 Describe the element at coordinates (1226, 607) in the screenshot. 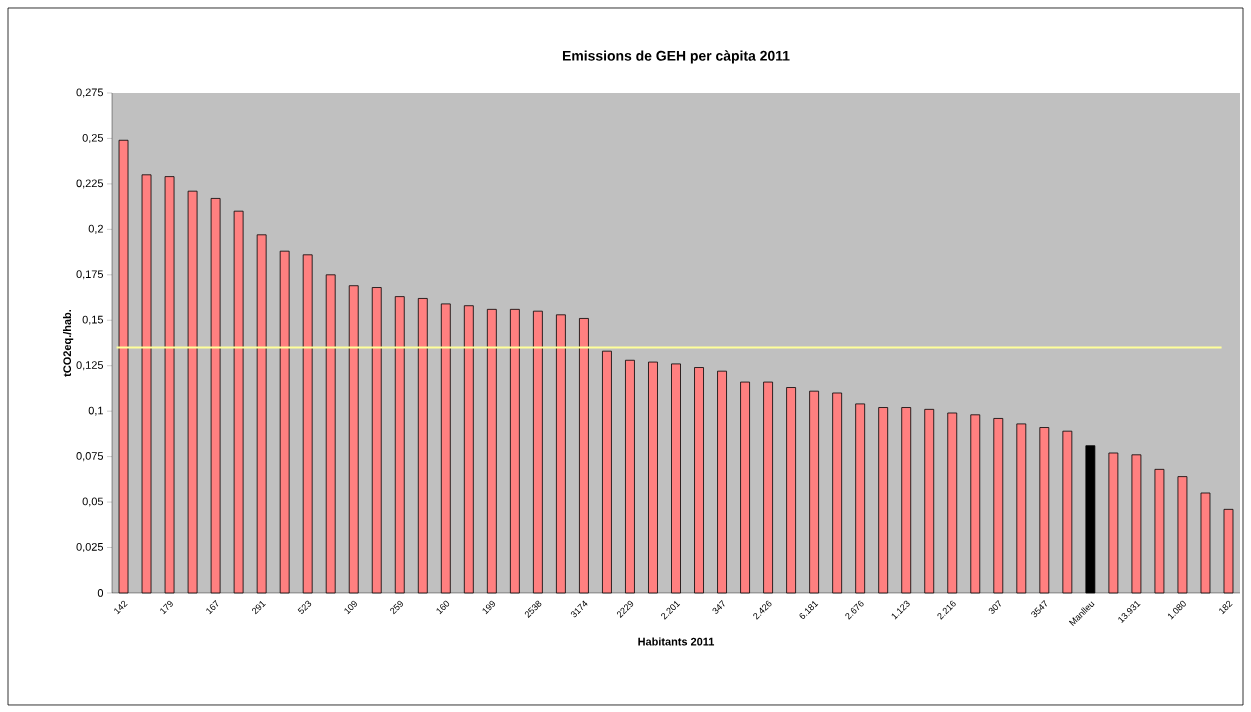

I see `x-tick-label: 182` at that location.